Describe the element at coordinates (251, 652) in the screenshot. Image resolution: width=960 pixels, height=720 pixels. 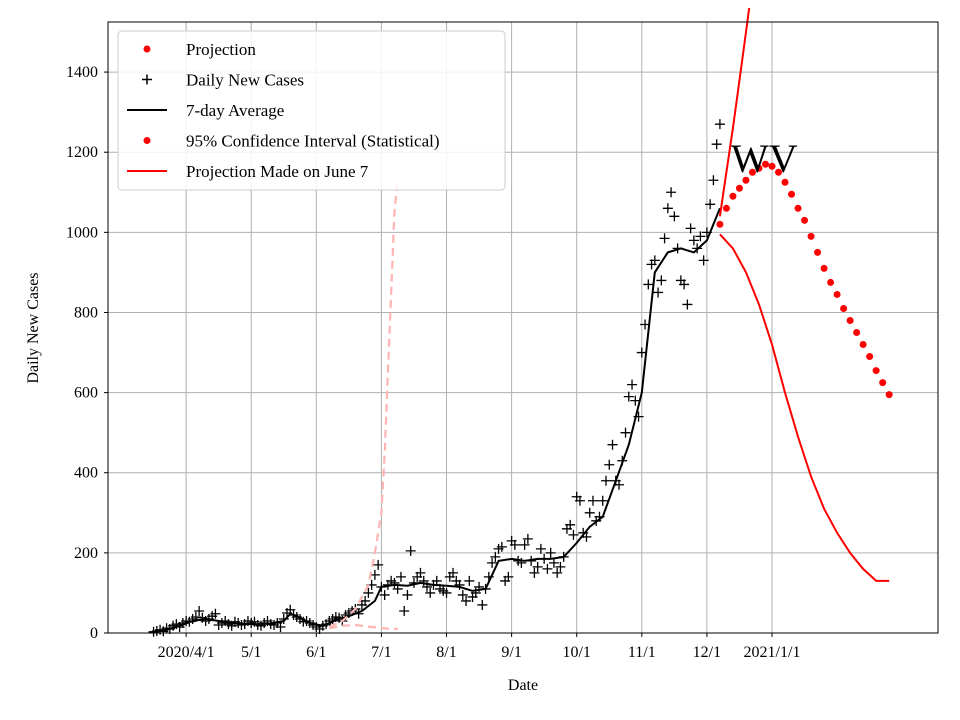
I see `x-tick-label: 5/1` at that location.